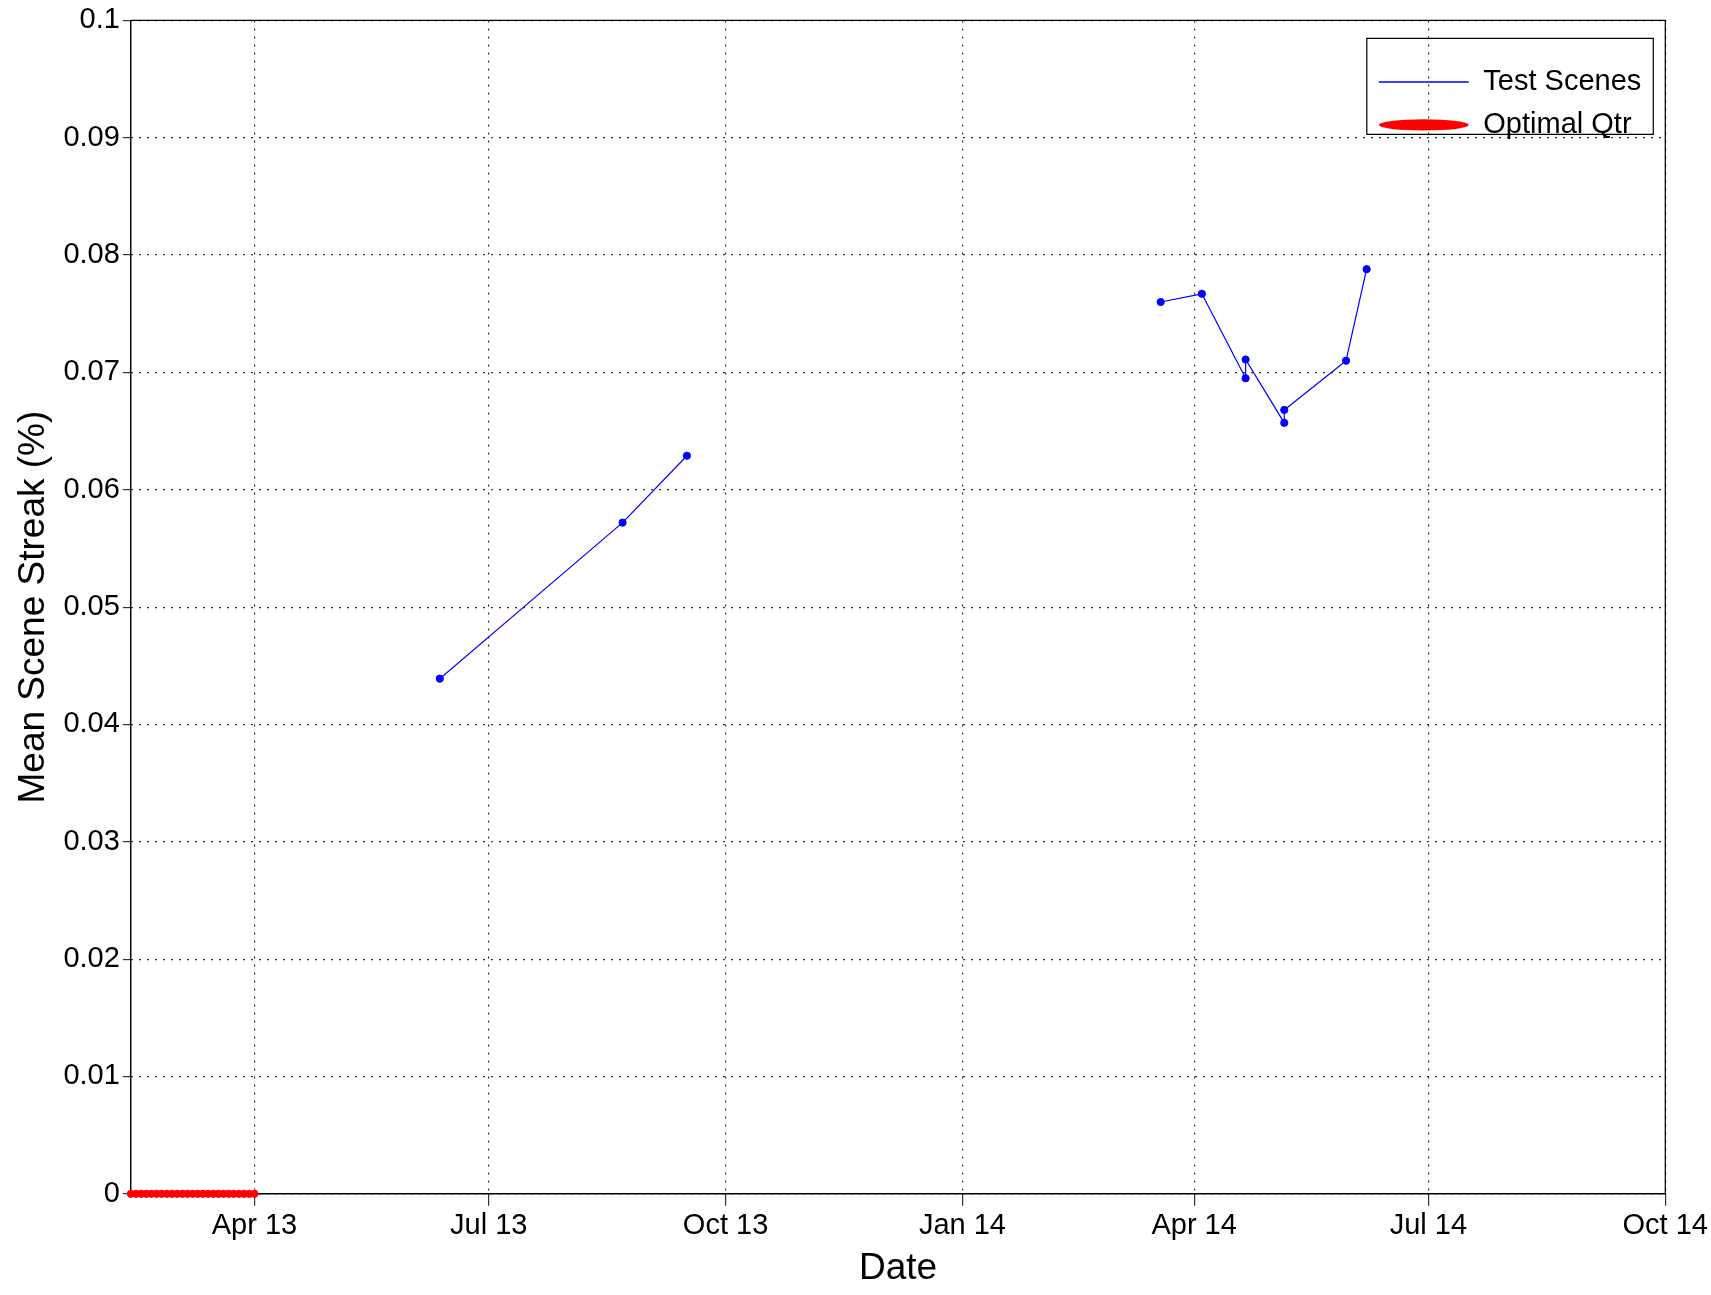  I want to click on x-tick-label: Jan 14, so click(962, 1224).